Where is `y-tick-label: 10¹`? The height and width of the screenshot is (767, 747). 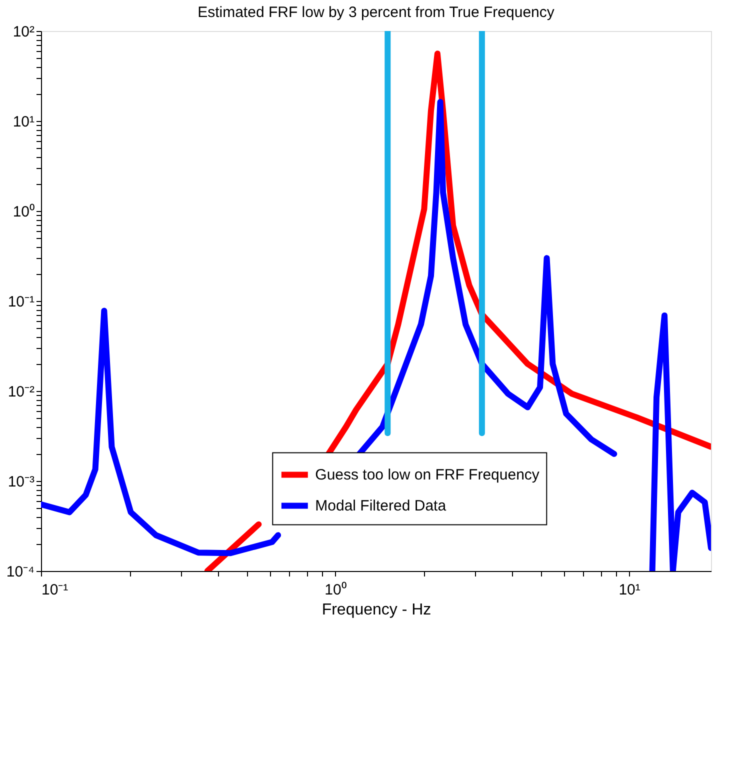 y-tick-label: 10¹ is located at coordinates (23, 122).